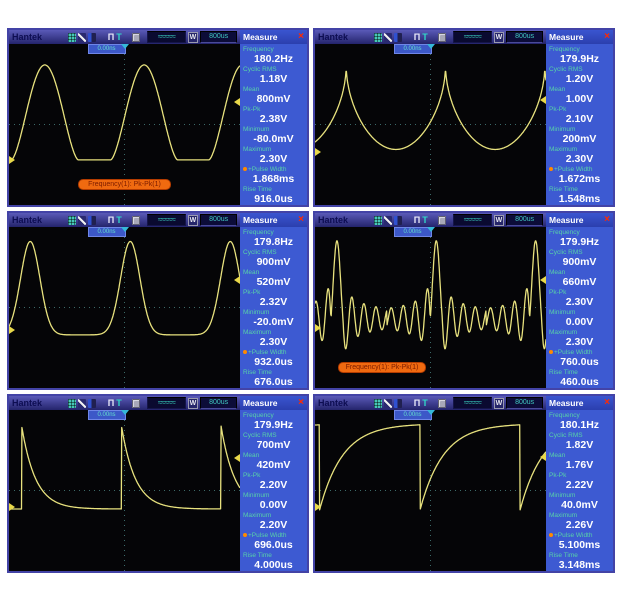  What do you see at coordinates (273, 361) in the screenshot?
I see `measure-value: 932.0us` at bounding box center [273, 361].